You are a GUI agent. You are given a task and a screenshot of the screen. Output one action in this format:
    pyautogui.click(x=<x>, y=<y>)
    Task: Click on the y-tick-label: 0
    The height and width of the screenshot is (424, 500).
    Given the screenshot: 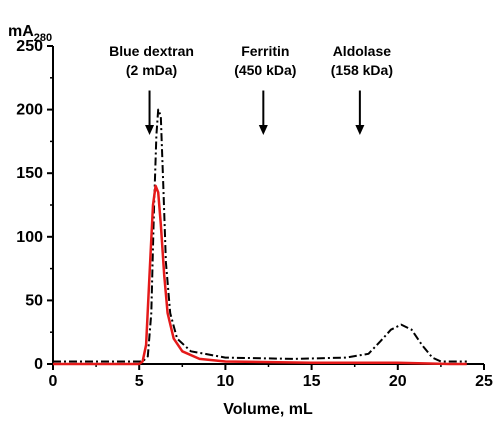 What is the action you would take?
    pyautogui.click(x=38, y=364)
    